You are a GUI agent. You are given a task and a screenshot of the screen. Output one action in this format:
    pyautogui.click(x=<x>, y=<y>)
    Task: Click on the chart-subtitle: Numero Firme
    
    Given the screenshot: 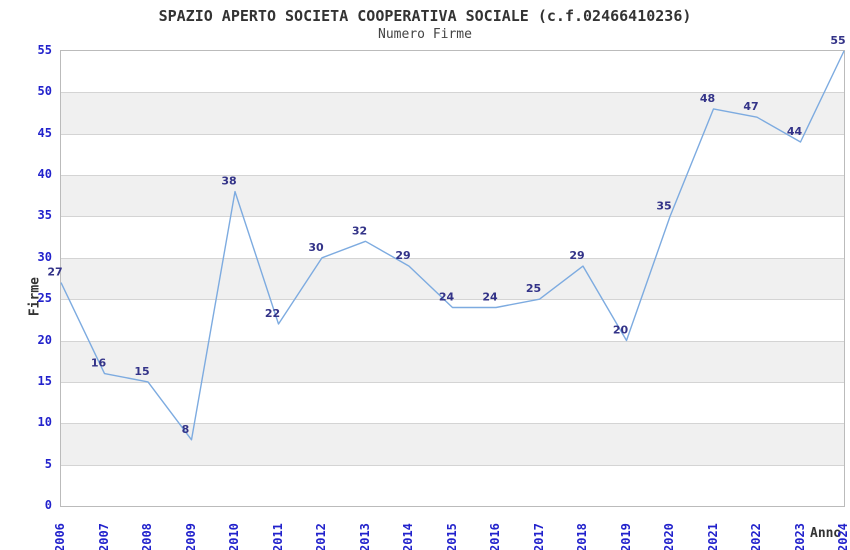 What is the action you would take?
    pyautogui.click(x=425, y=34)
    